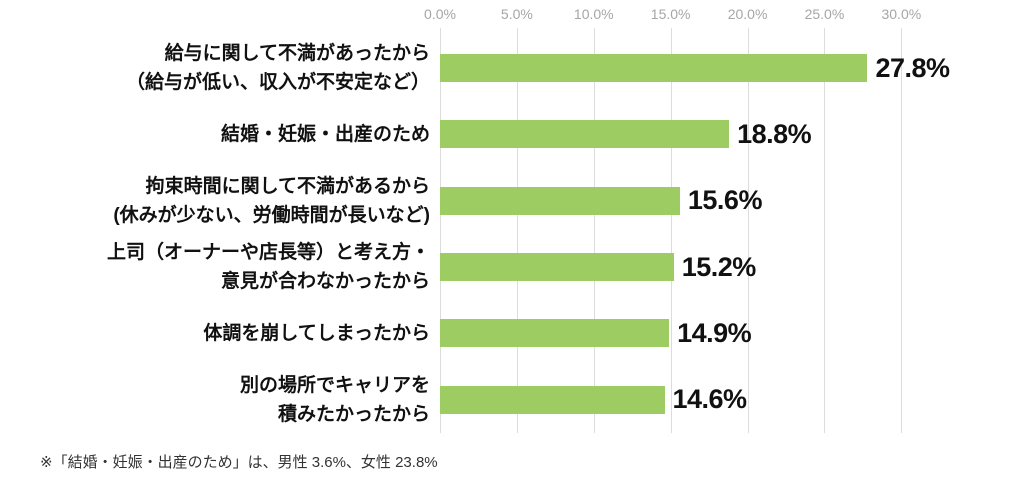 The image size is (1024, 477). What do you see at coordinates (901, 14) in the screenshot?
I see `x-axis-tick-label: 30.0%` at bounding box center [901, 14].